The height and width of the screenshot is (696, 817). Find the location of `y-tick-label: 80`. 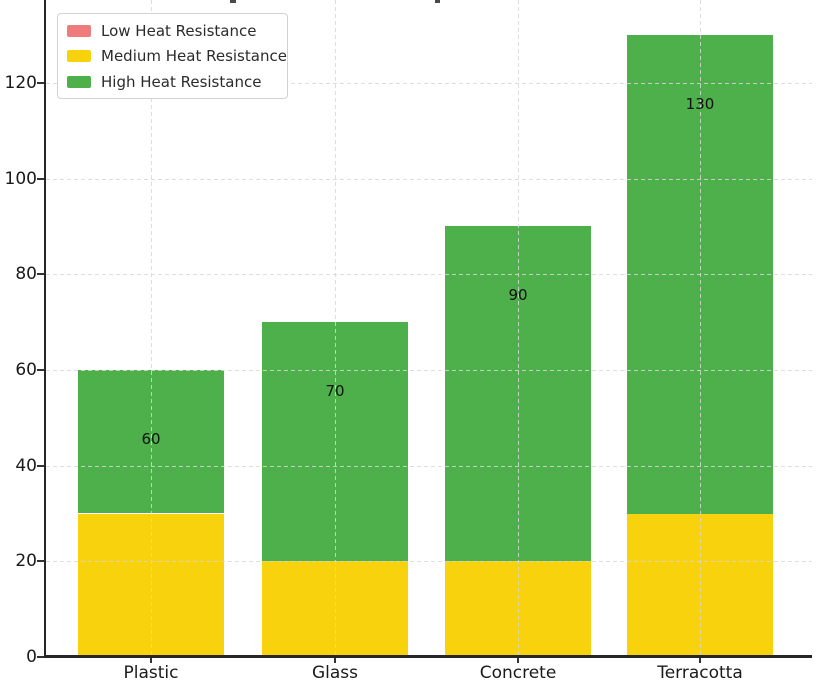

y-tick-label: 80 is located at coordinates (26, 274).